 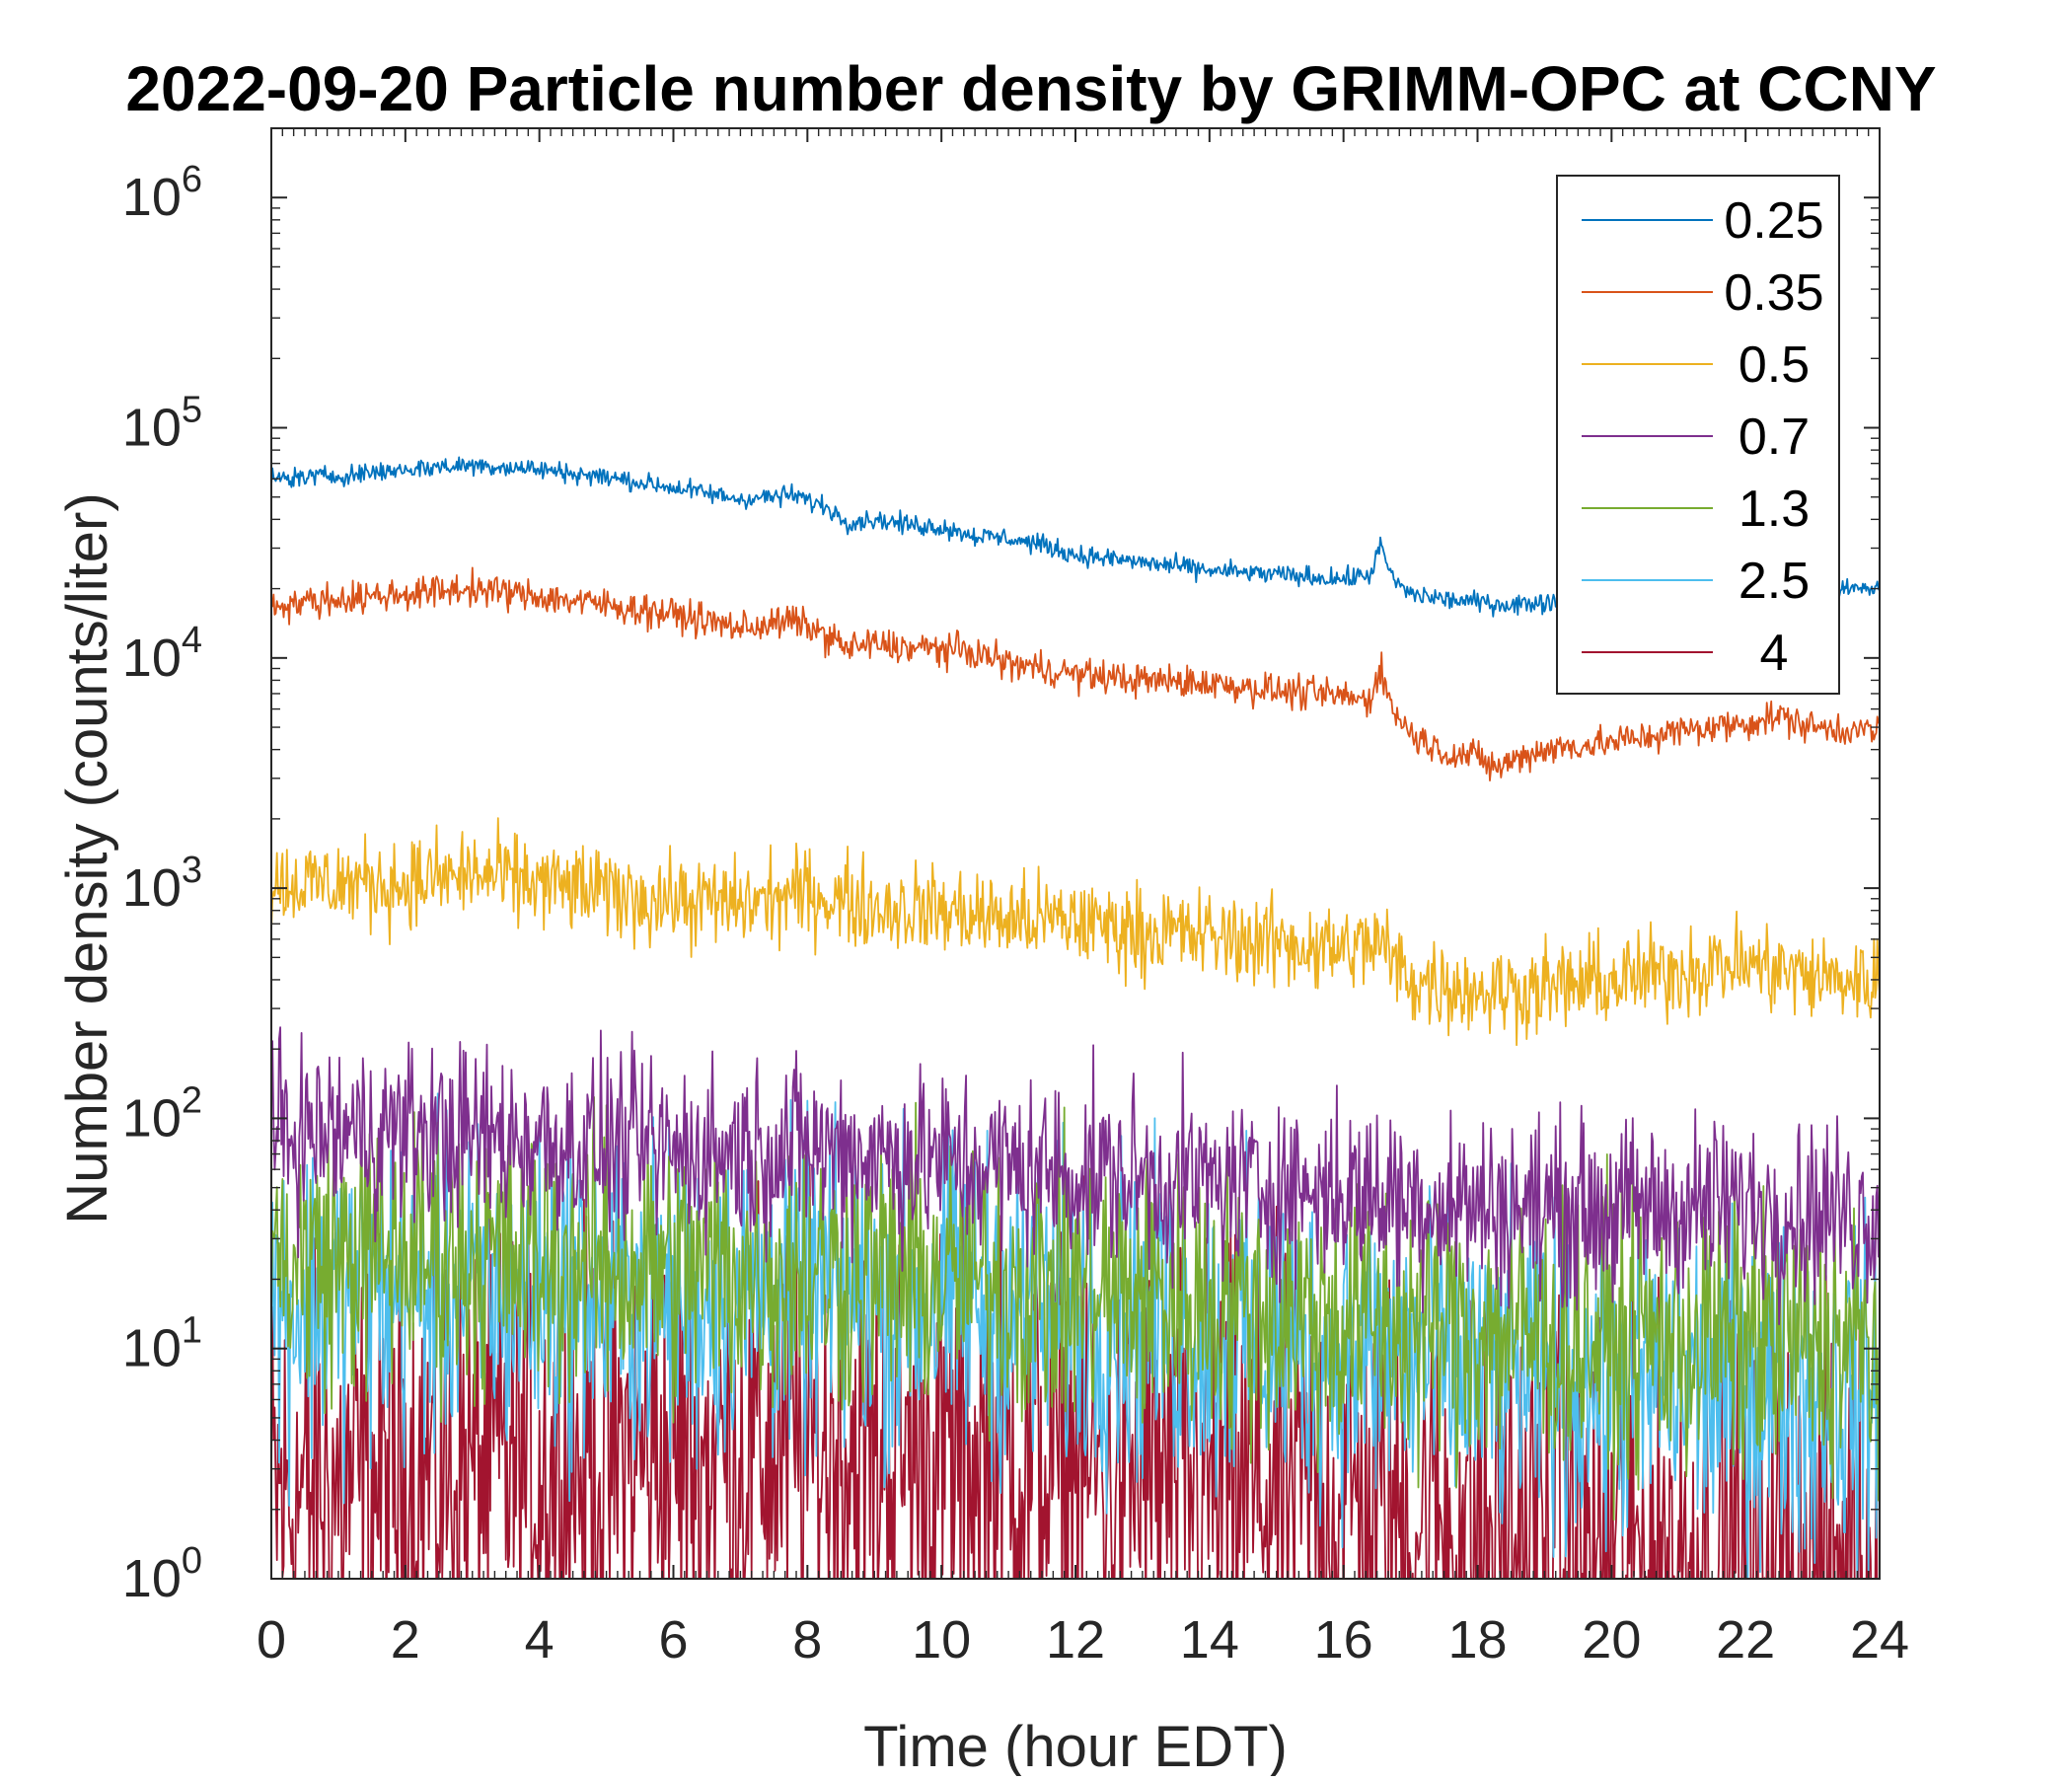 What do you see at coordinates (1746, 1640) in the screenshot?
I see `x-tick-label: 22` at bounding box center [1746, 1640].